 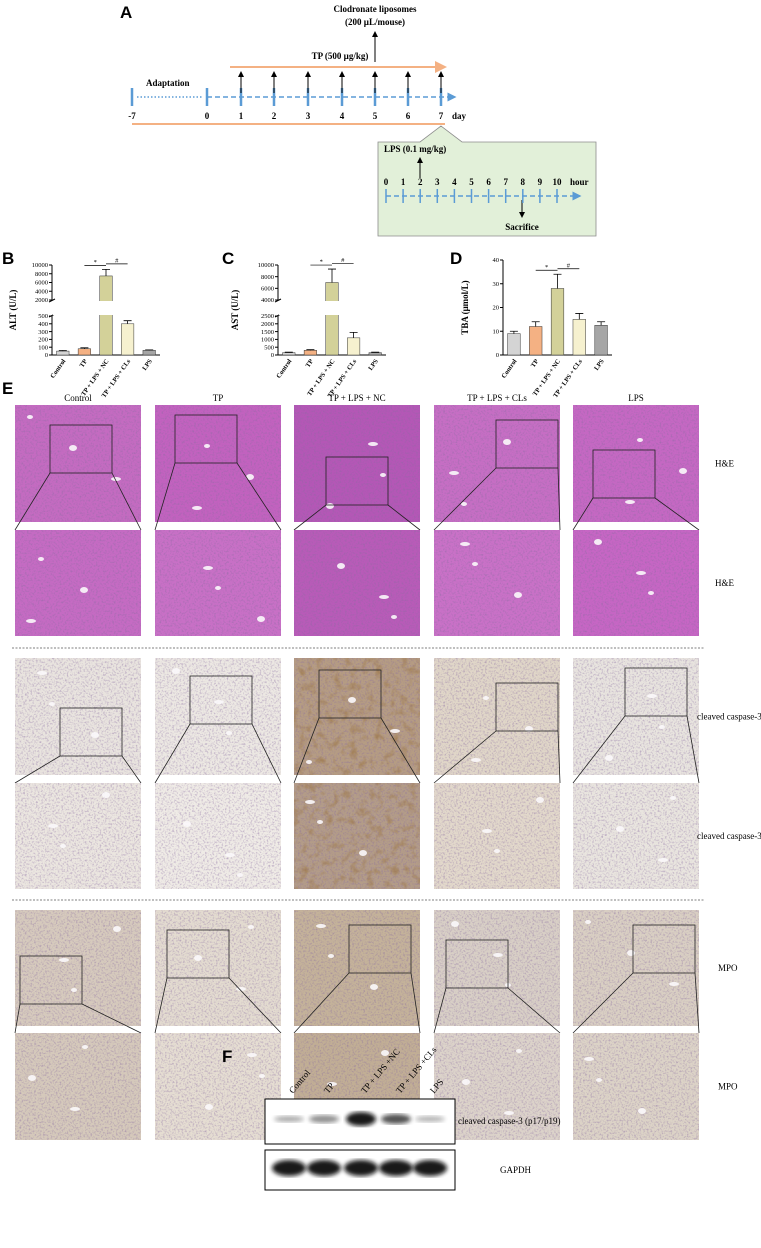 What do you see at coordinates (516, 1170) in the screenshot?
I see `band-label: GAPDH` at bounding box center [516, 1170].